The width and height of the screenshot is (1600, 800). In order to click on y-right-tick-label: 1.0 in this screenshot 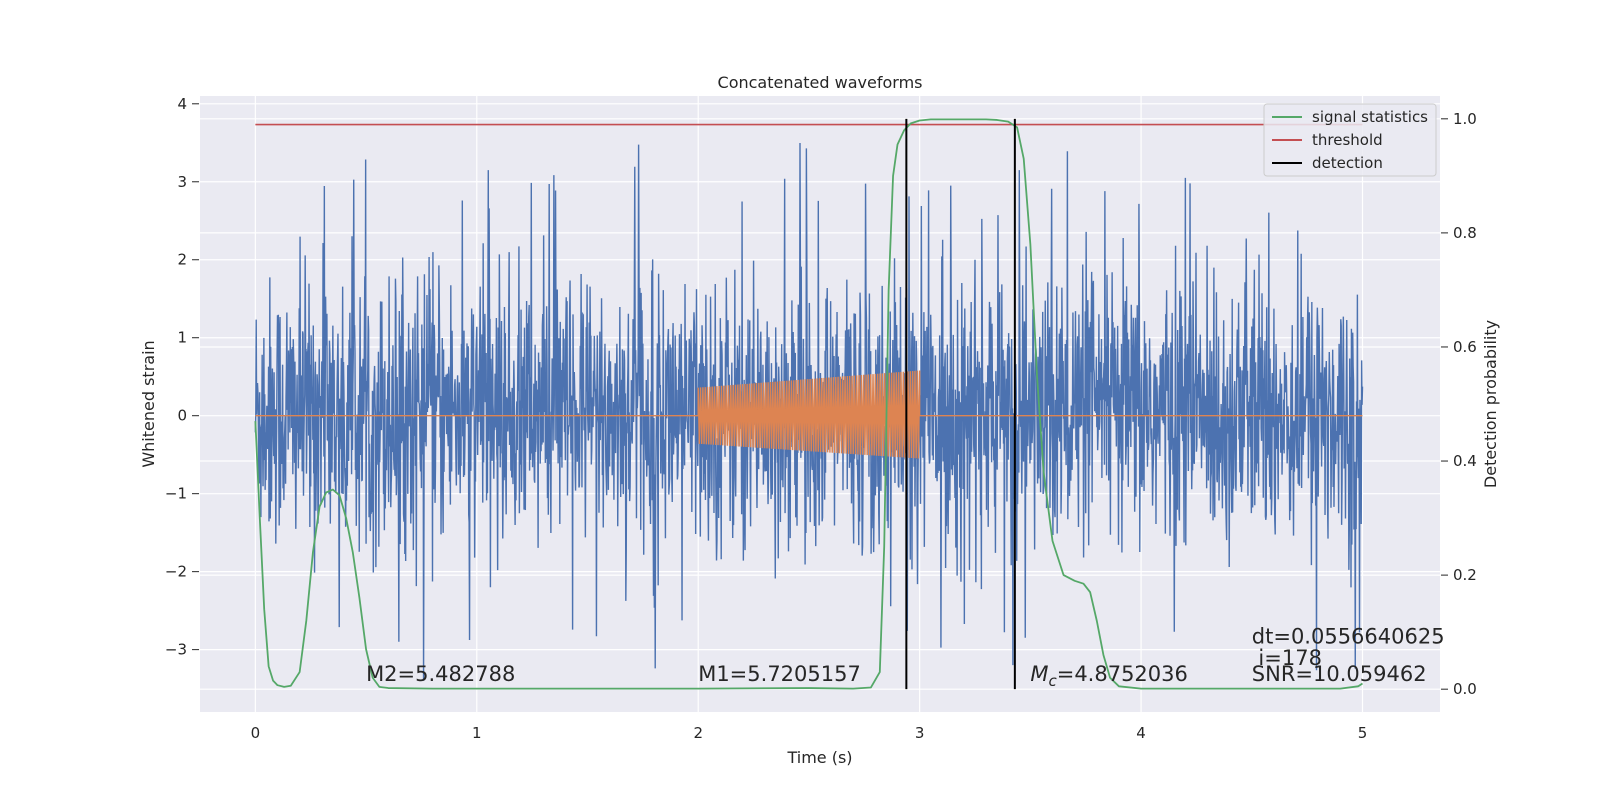, I will do `click(1465, 119)`.